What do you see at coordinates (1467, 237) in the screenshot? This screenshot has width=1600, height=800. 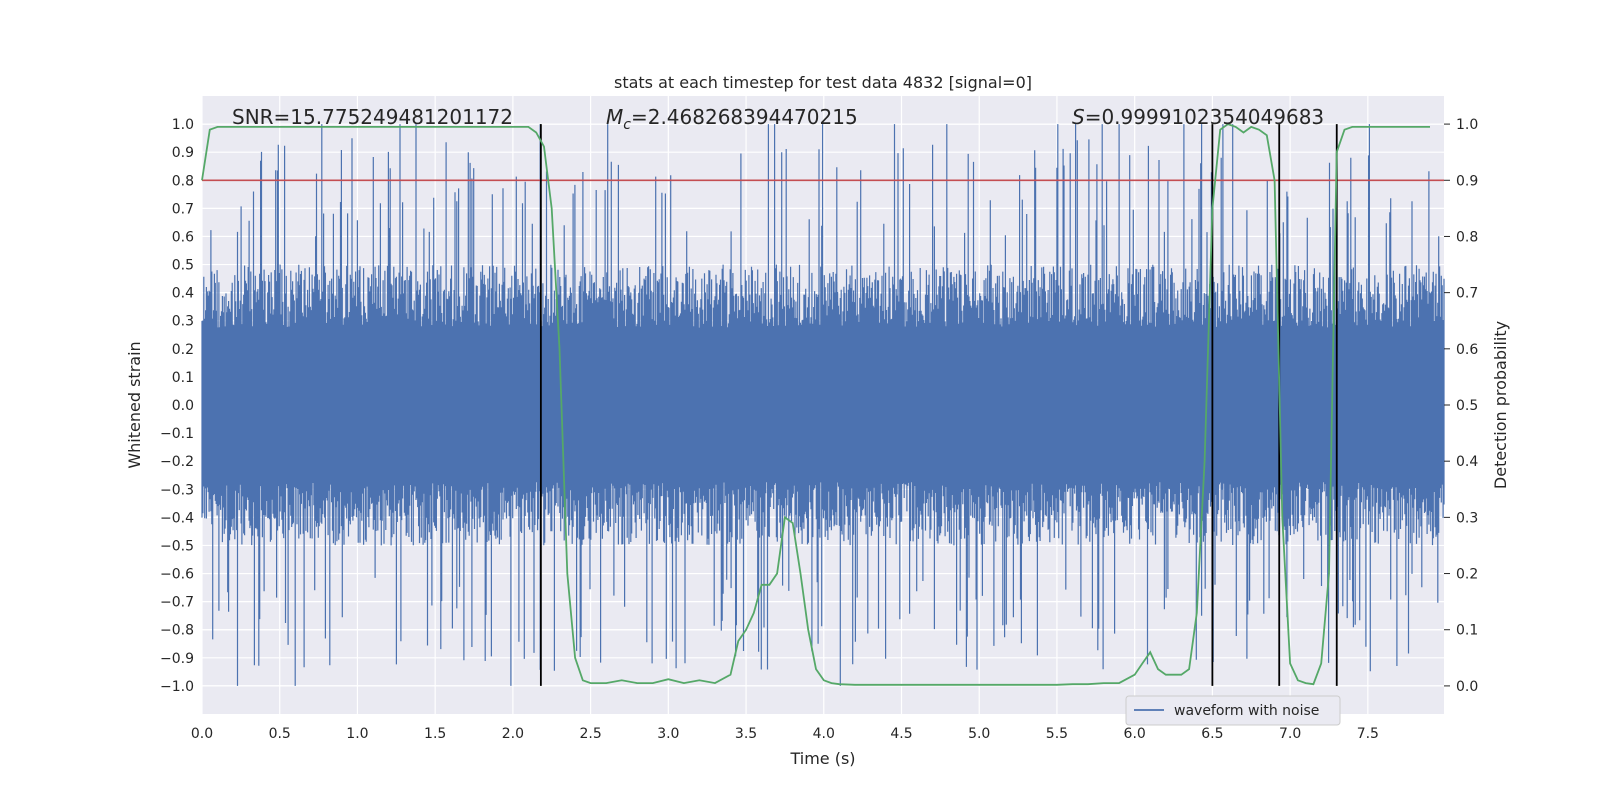 I see `y-right-tick-label: 0.8` at bounding box center [1467, 237].